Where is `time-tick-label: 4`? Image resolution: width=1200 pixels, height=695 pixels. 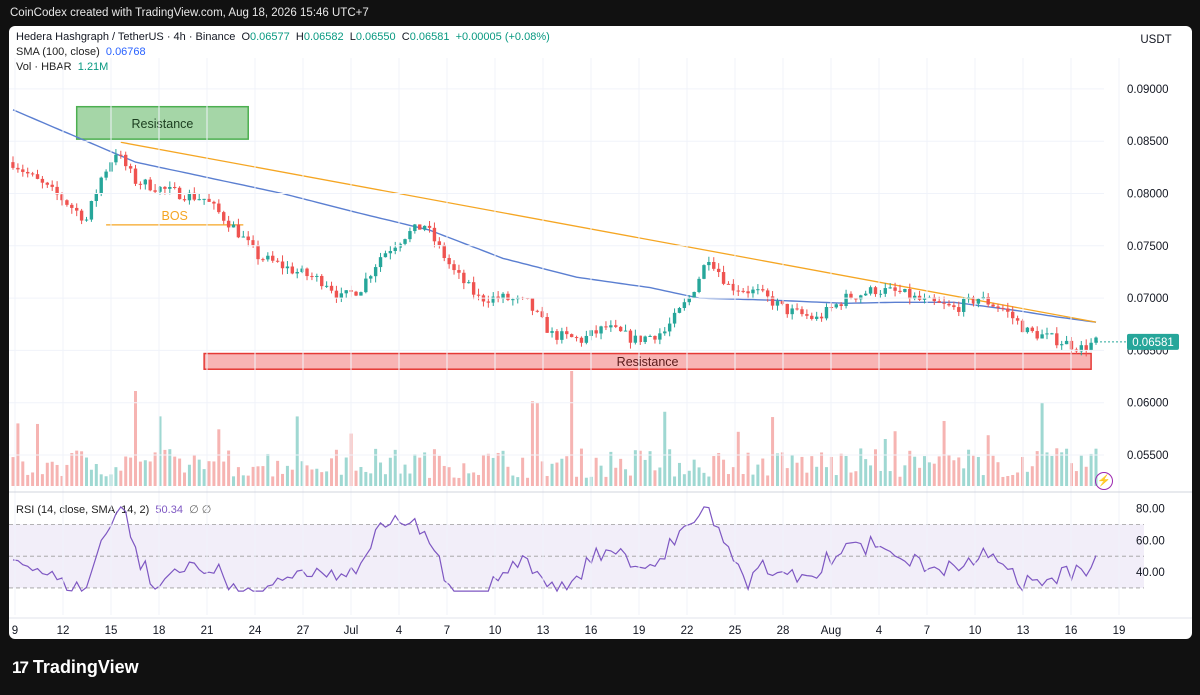 time-tick-label: 4 is located at coordinates (399, 631).